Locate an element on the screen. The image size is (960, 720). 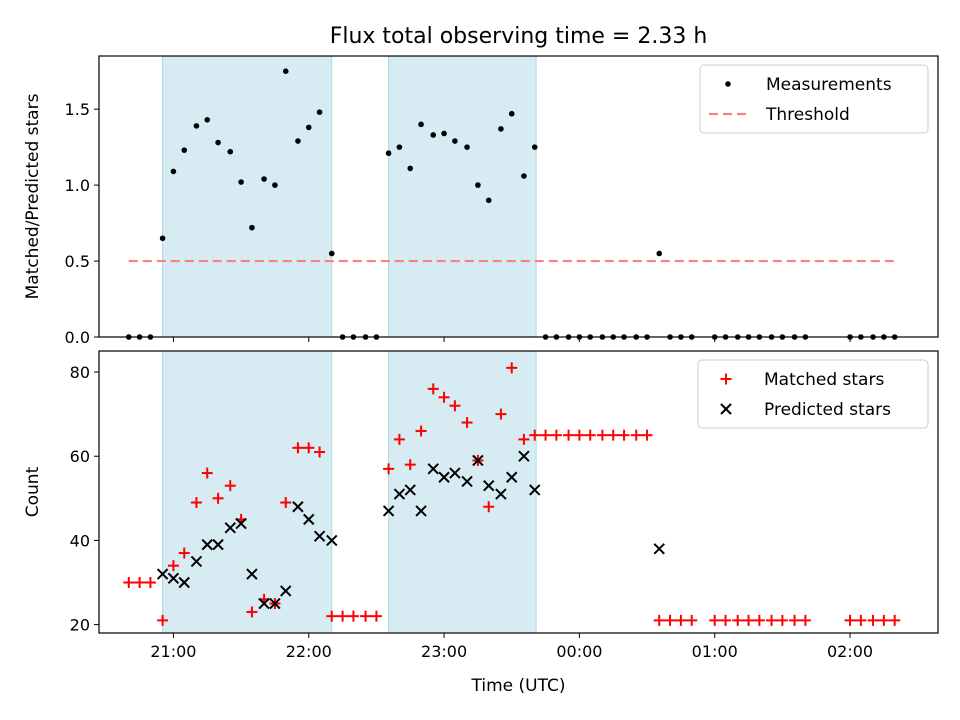
panel2-y-tick-label: 20 is located at coordinates (80, 625).